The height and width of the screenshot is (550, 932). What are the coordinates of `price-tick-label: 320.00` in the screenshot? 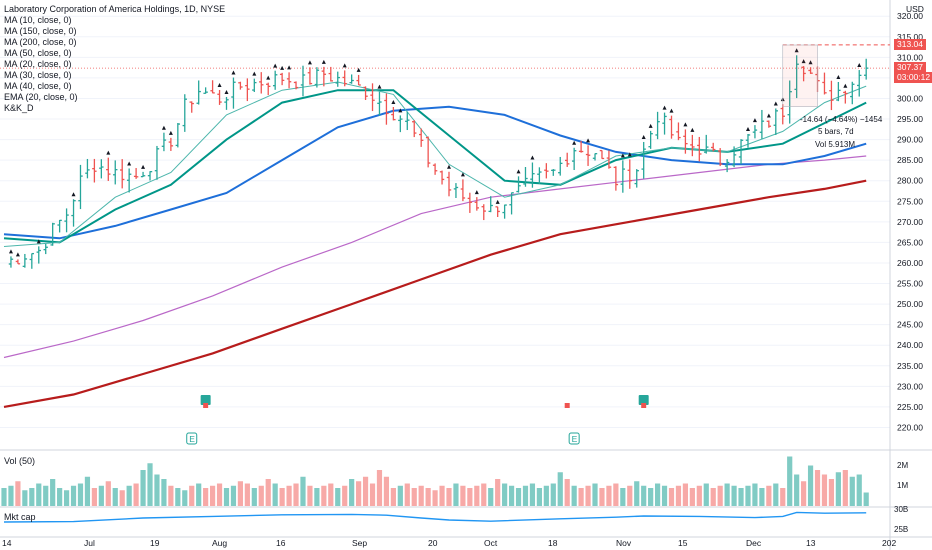 It's located at (910, 16).